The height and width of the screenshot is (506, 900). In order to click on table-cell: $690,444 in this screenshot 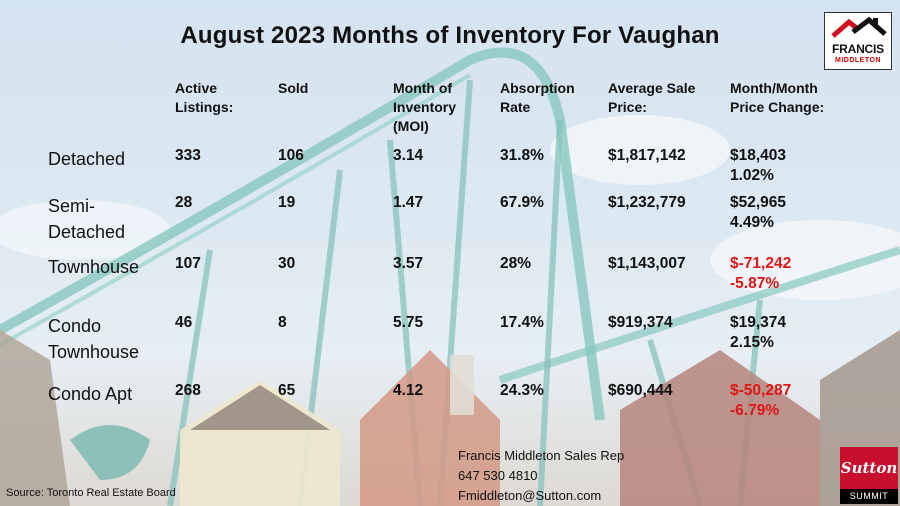, I will do `click(640, 390)`.